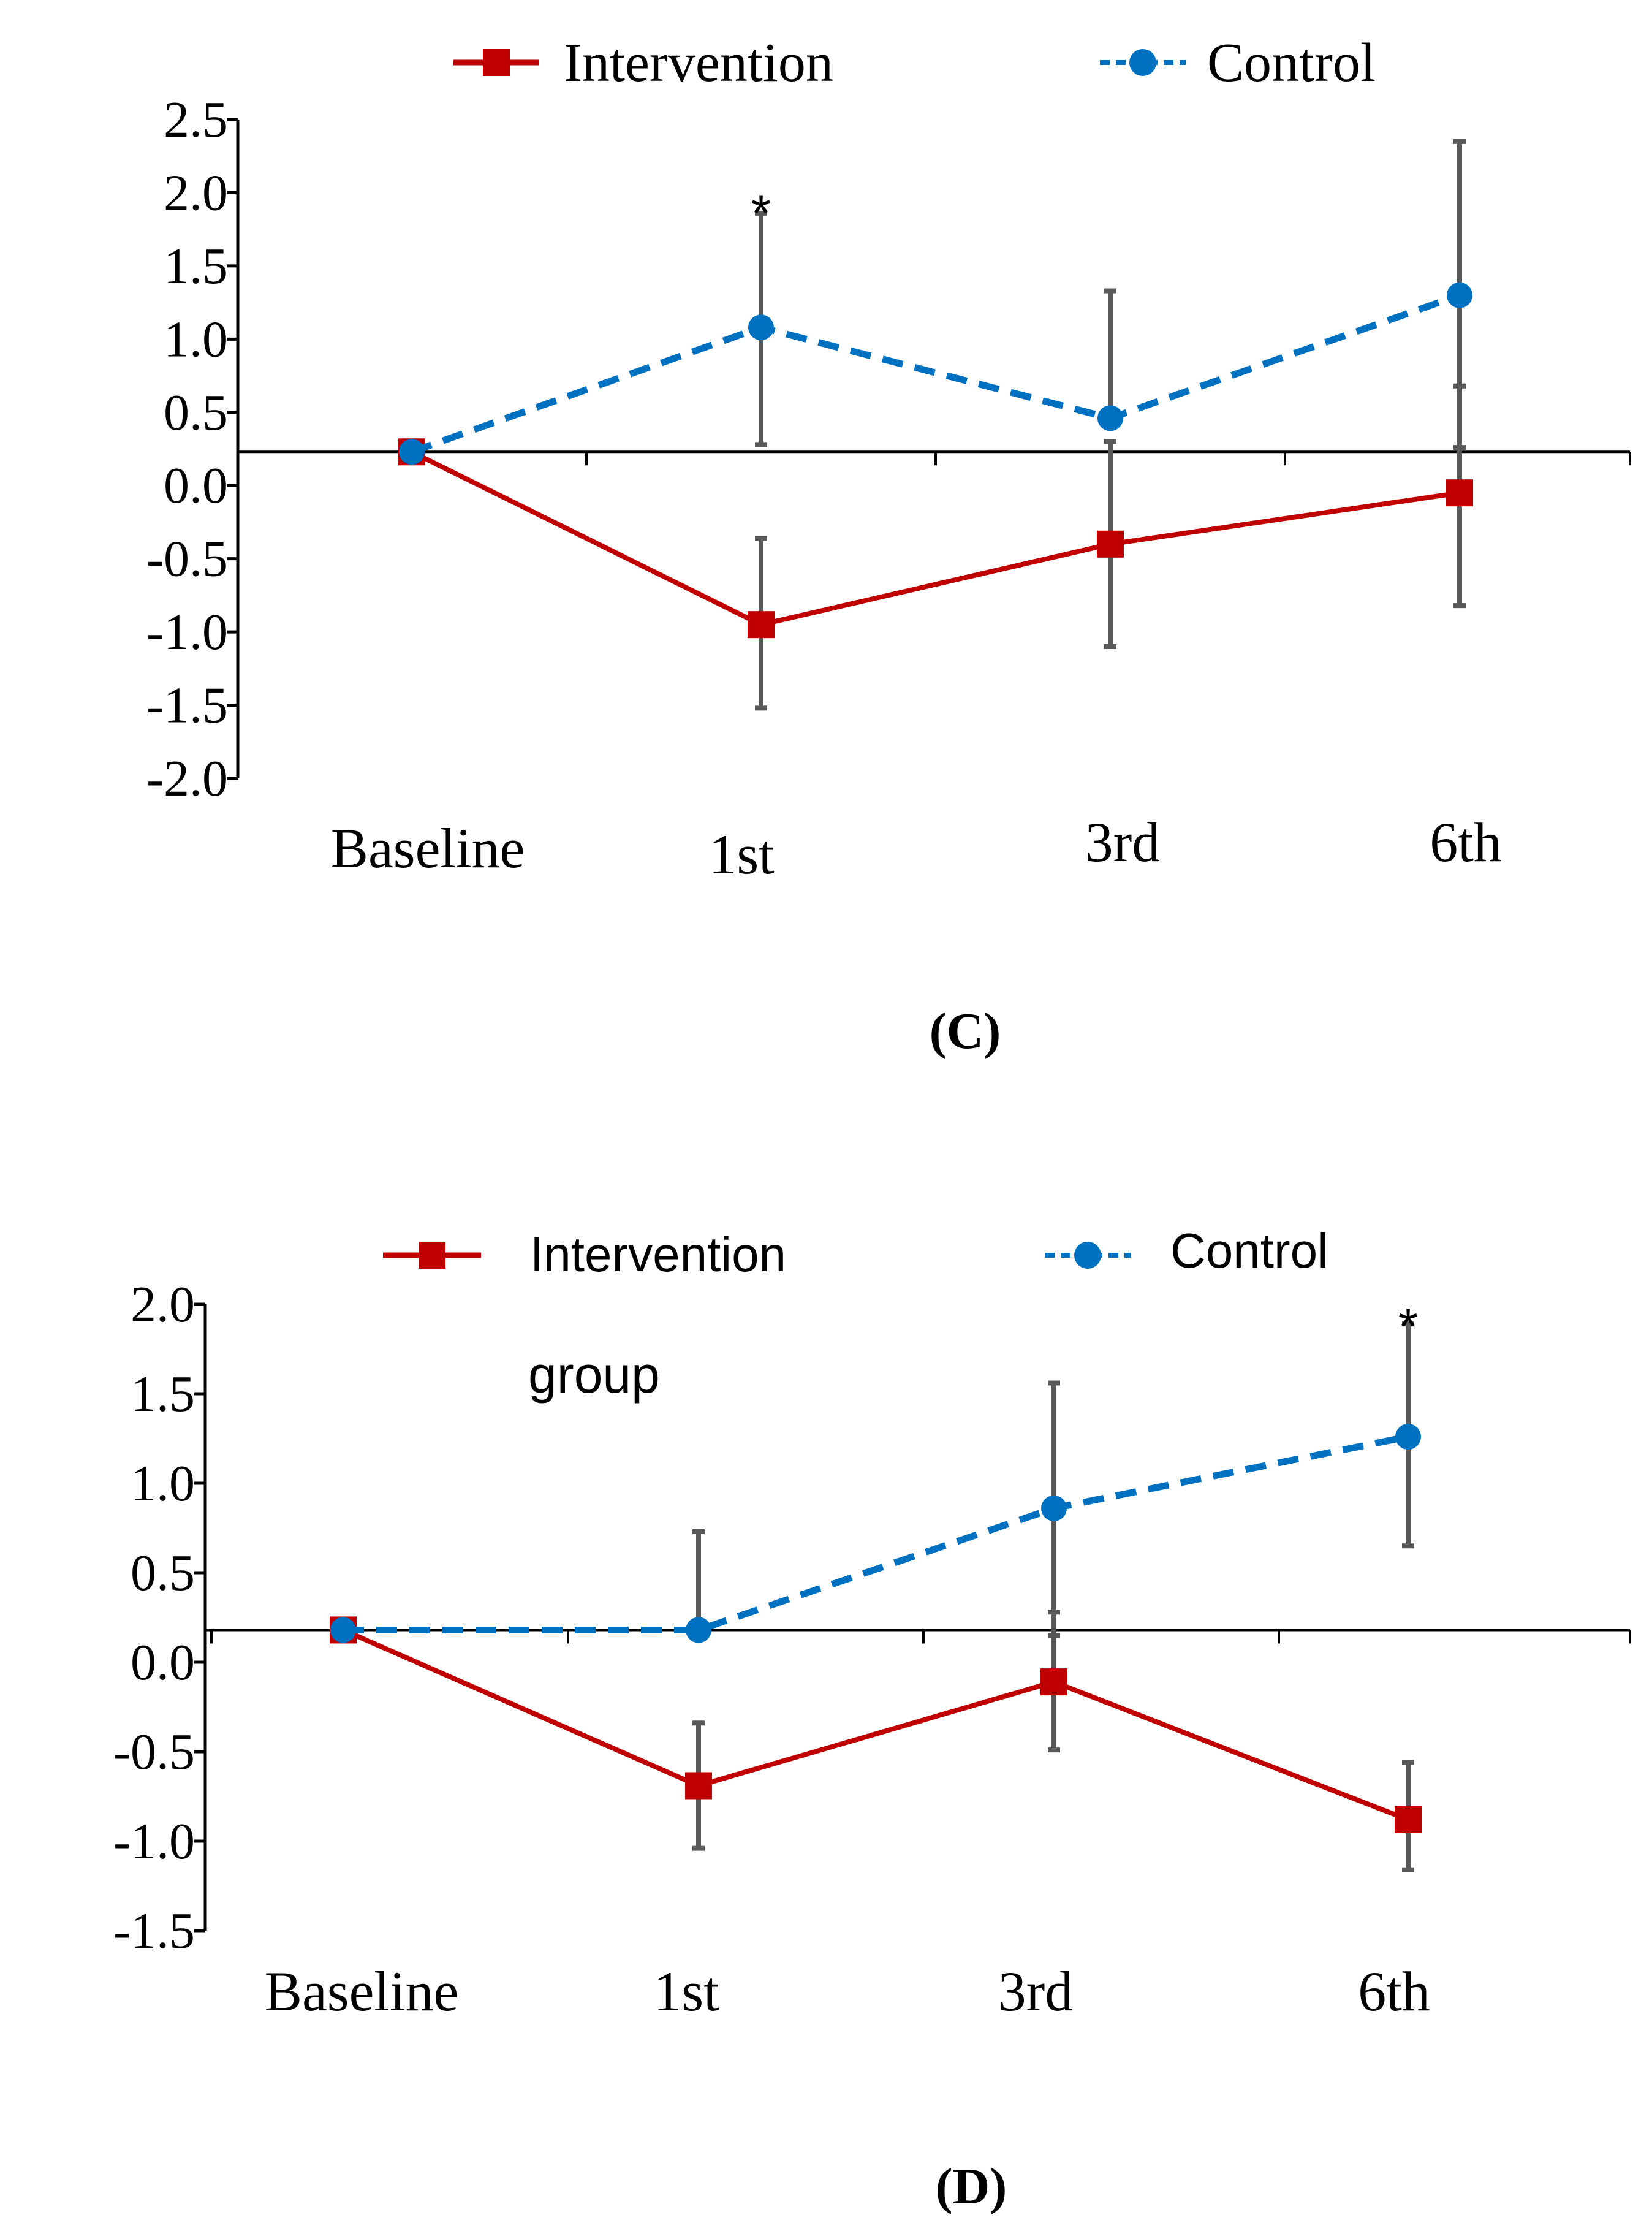  Describe the element at coordinates (187, 779) in the screenshot. I see `y-tick-label: -2.0` at that location.